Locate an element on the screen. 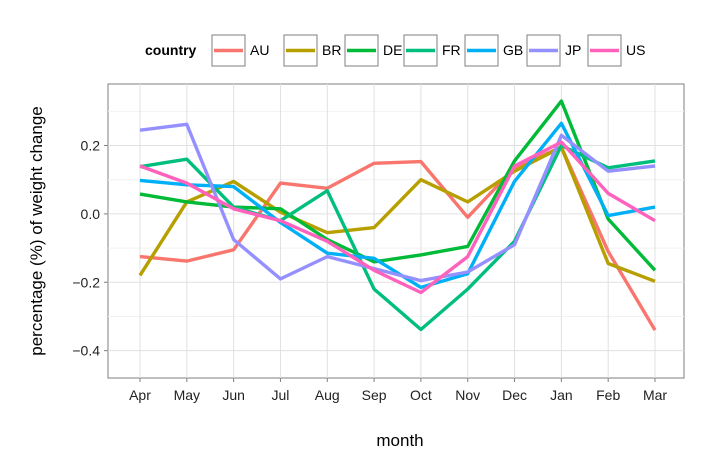  x-tick-label: Jan is located at coordinates (561, 395).